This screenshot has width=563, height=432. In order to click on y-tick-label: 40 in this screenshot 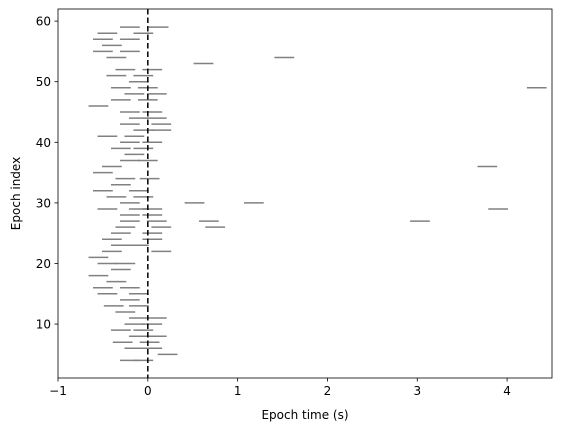, I will do `click(43, 143)`.